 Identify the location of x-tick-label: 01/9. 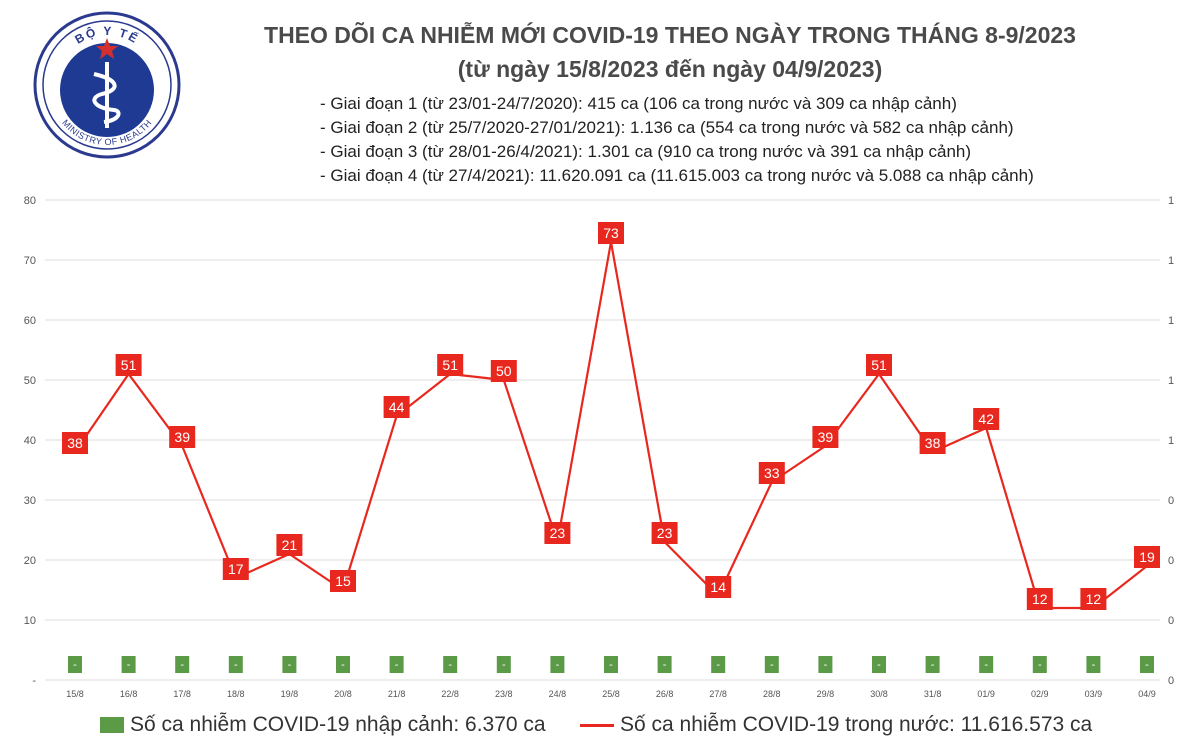
(986, 694).